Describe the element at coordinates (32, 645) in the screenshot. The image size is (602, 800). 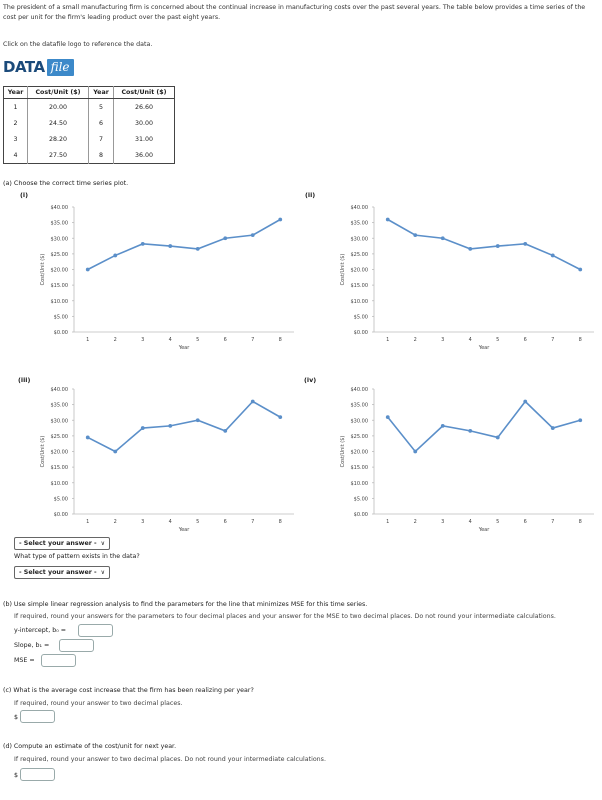
I see `slope-label: Slope, b₁ =` at that location.